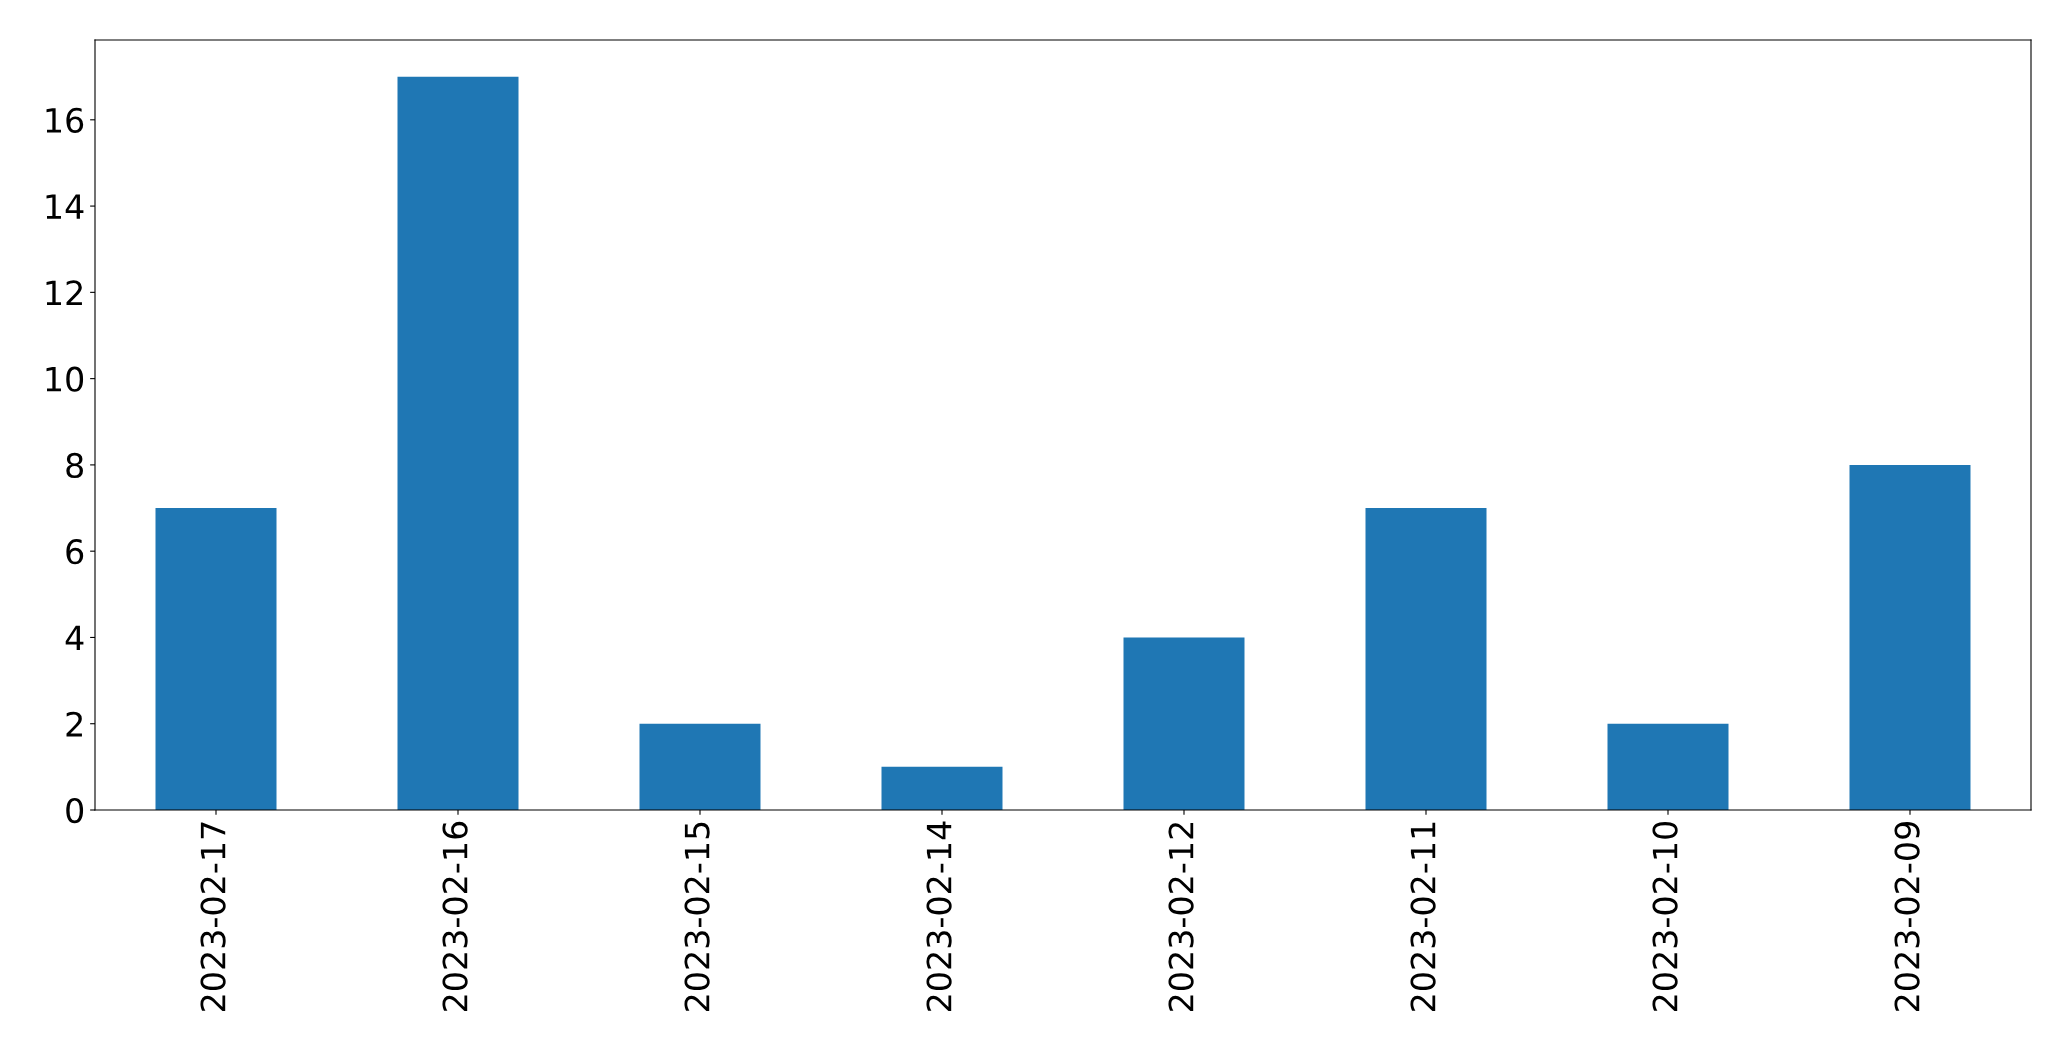 This screenshot has height=1061, width=2071. I want to click on y-tick-label: 4, so click(74, 638).